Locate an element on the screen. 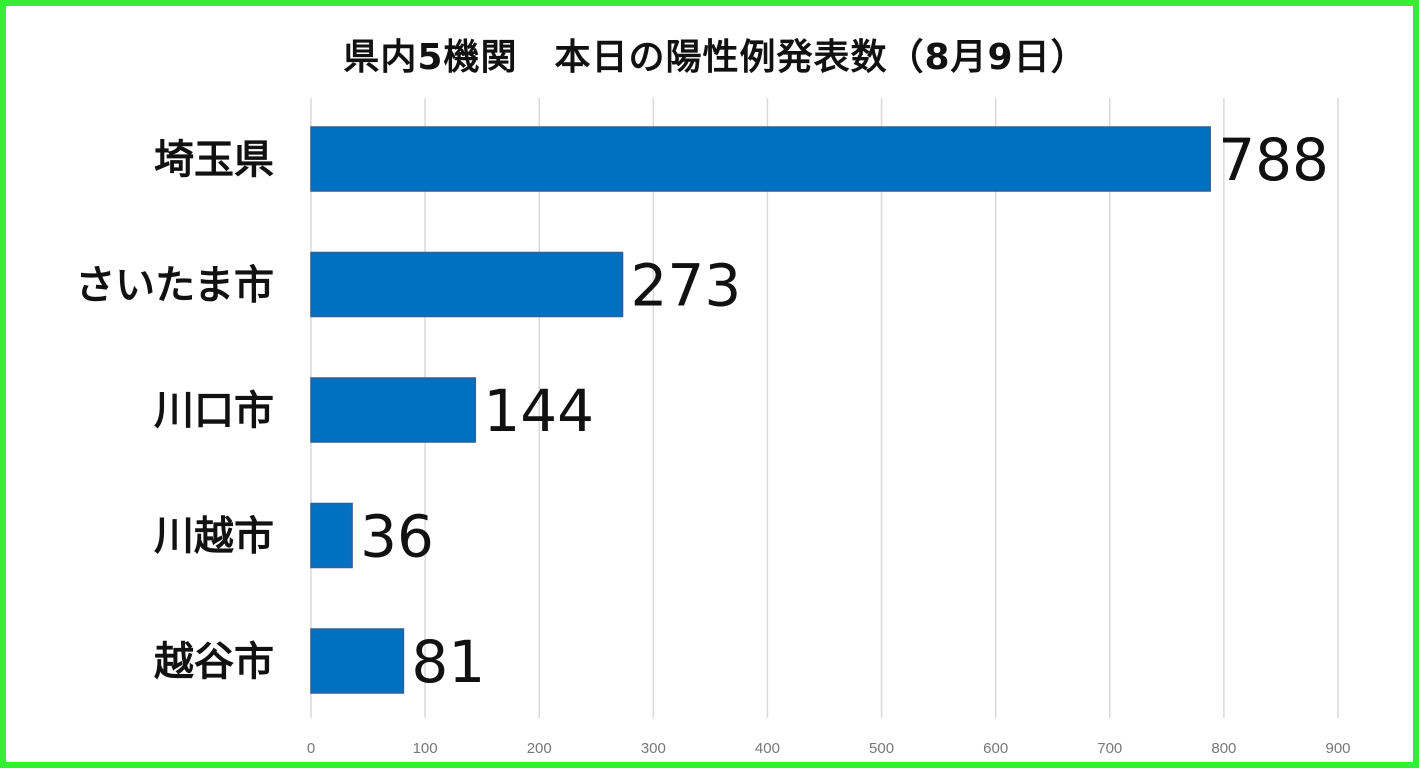  data-label: 81 is located at coordinates (448, 662).